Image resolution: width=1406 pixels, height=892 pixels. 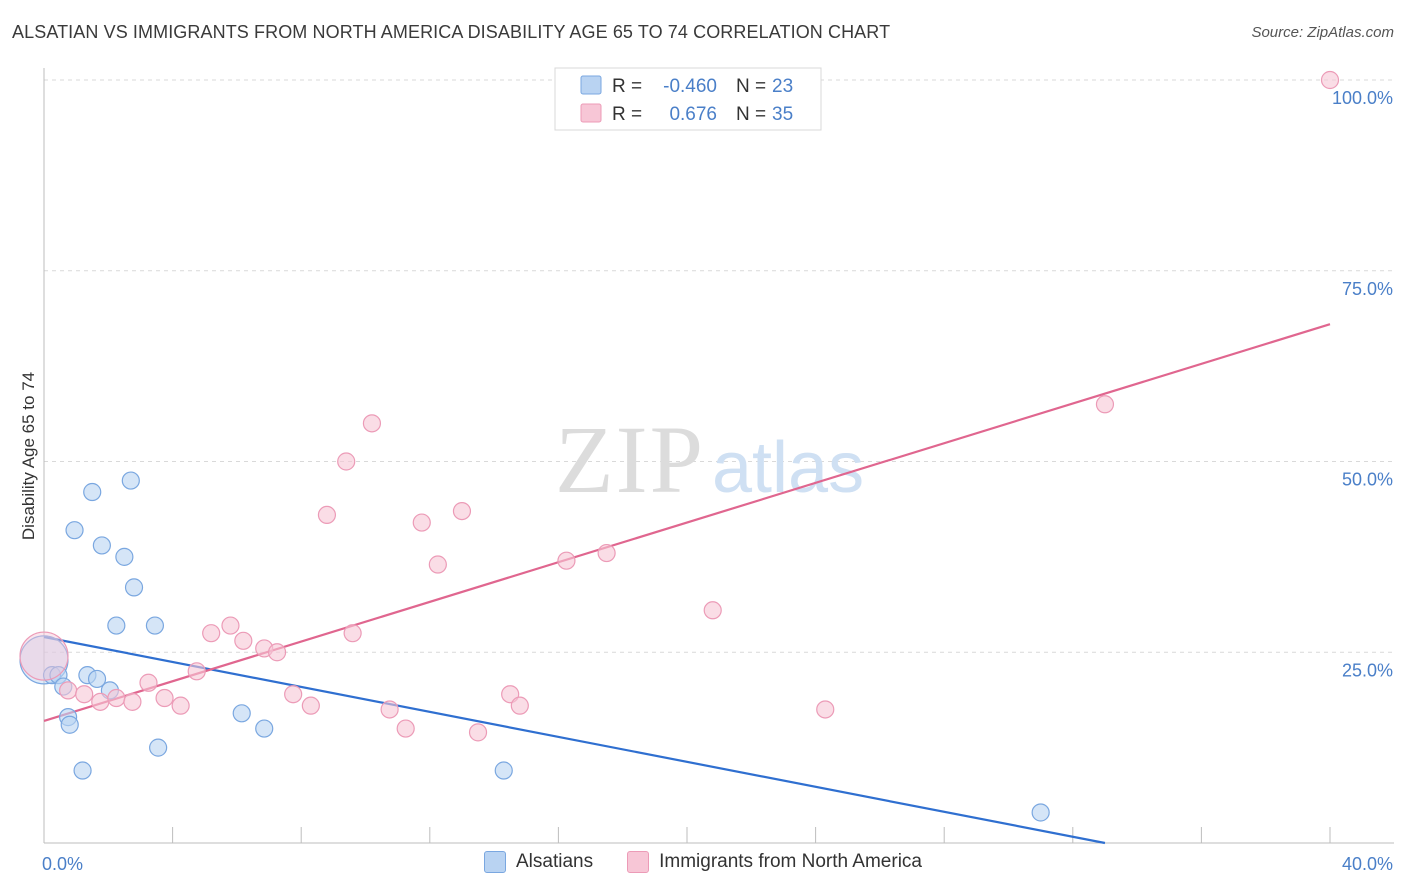 I want to click on legend-box: R = -0.460 N = 23 R = 0.676 N = 35, so click(x=688, y=99).